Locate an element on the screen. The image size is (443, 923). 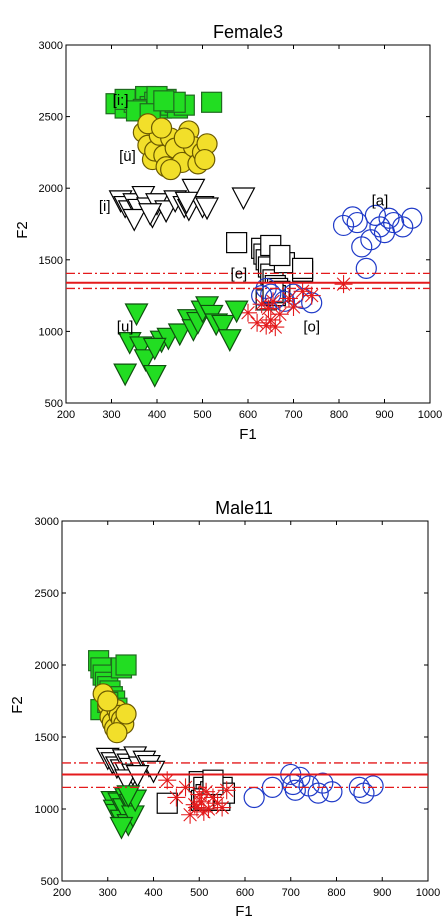
x-tick-label: 600 is located at coordinates (248, 415).